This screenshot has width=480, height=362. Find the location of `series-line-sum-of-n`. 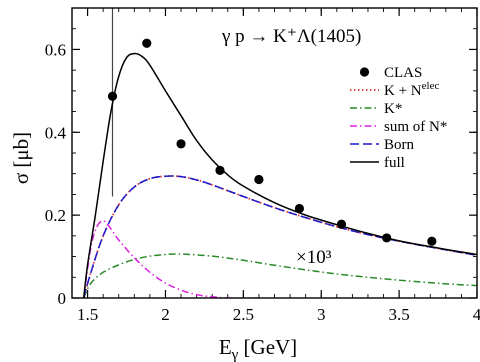

series-line-sum-of-n is located at coordinates (170, 259).